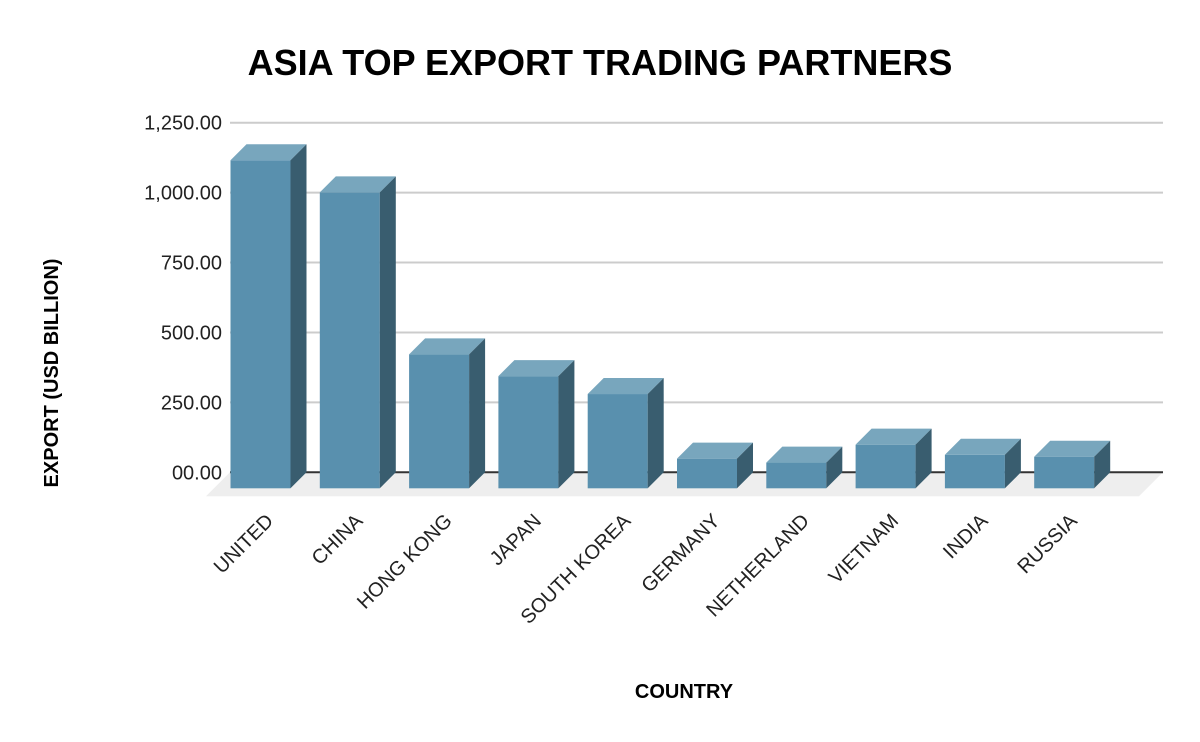 The image size is (1200, 742). I want to click on y-tick-label: 1,000.00, so click(183, 194).